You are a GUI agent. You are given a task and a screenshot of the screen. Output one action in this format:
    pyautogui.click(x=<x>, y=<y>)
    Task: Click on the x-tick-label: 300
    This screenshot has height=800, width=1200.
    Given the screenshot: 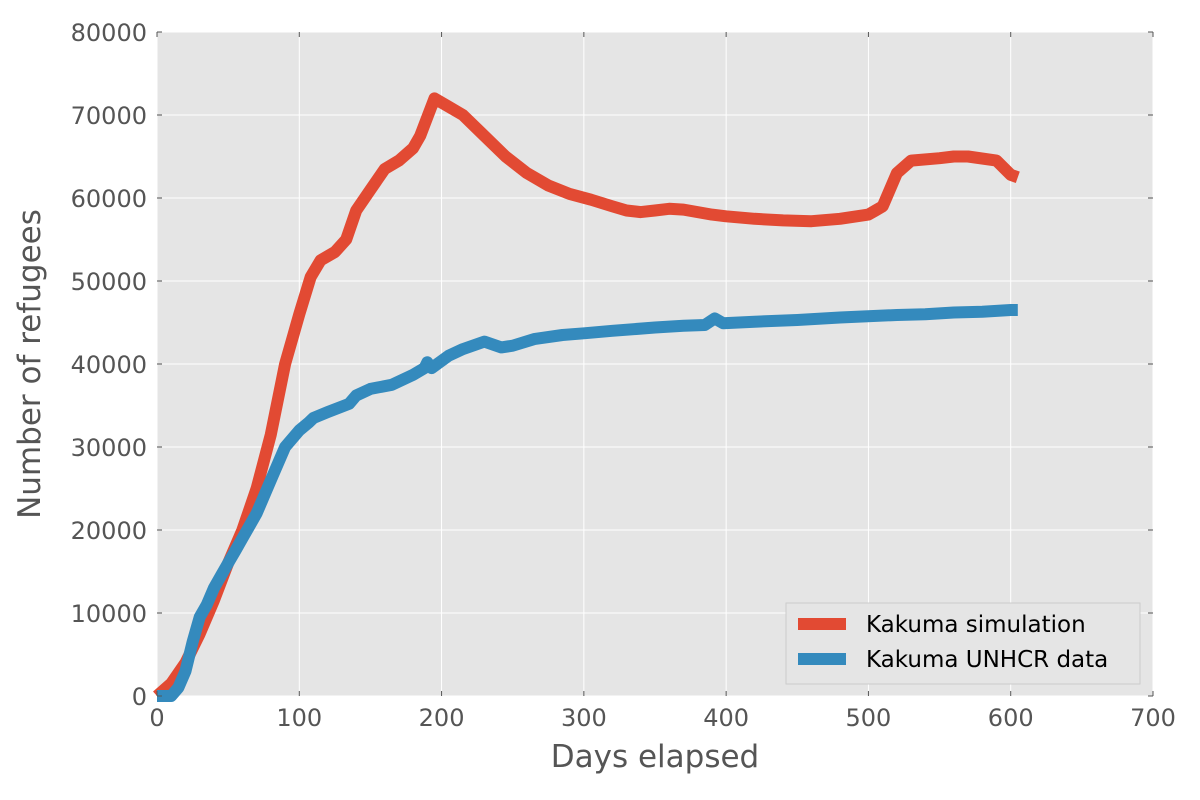 What is the action you would take?
    pyautogui.click(x=584, y=718)
    